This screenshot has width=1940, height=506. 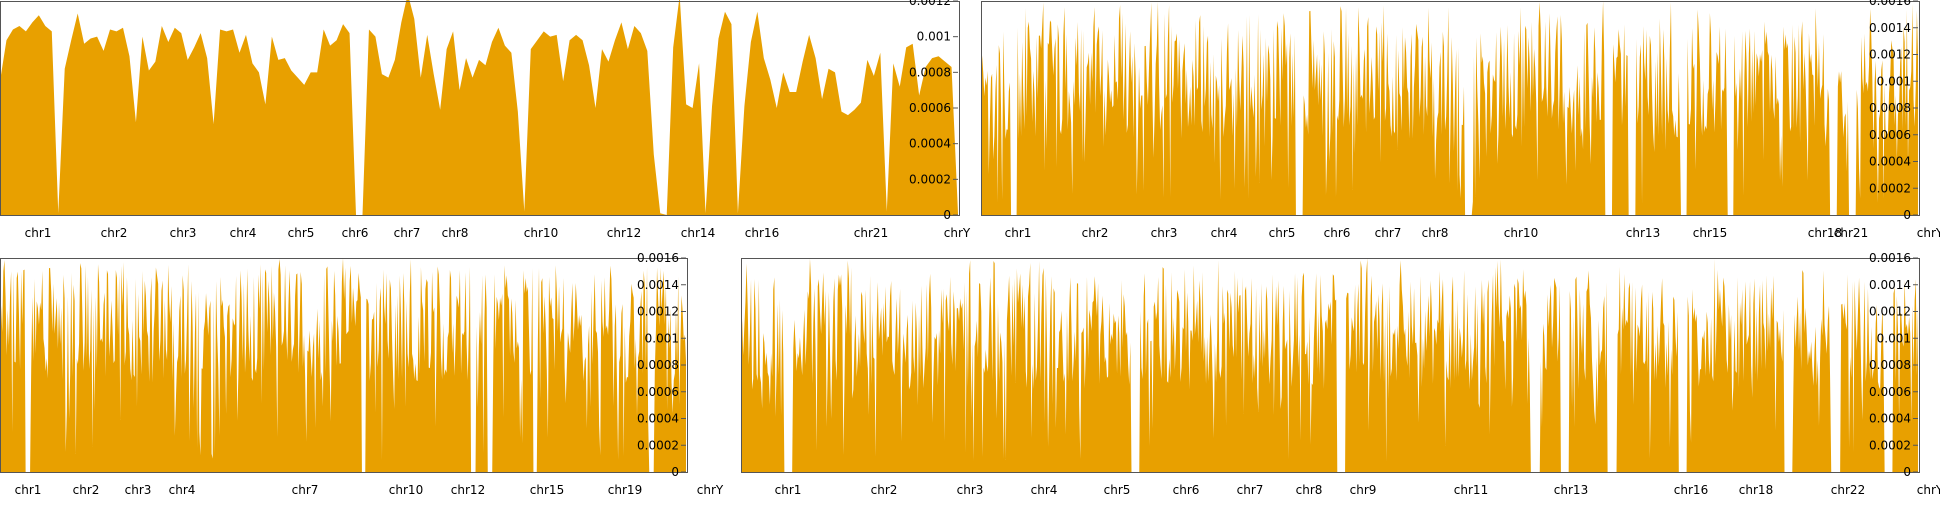 I want to click on x-tick-label: chr22, so click(x=1848, y=490).